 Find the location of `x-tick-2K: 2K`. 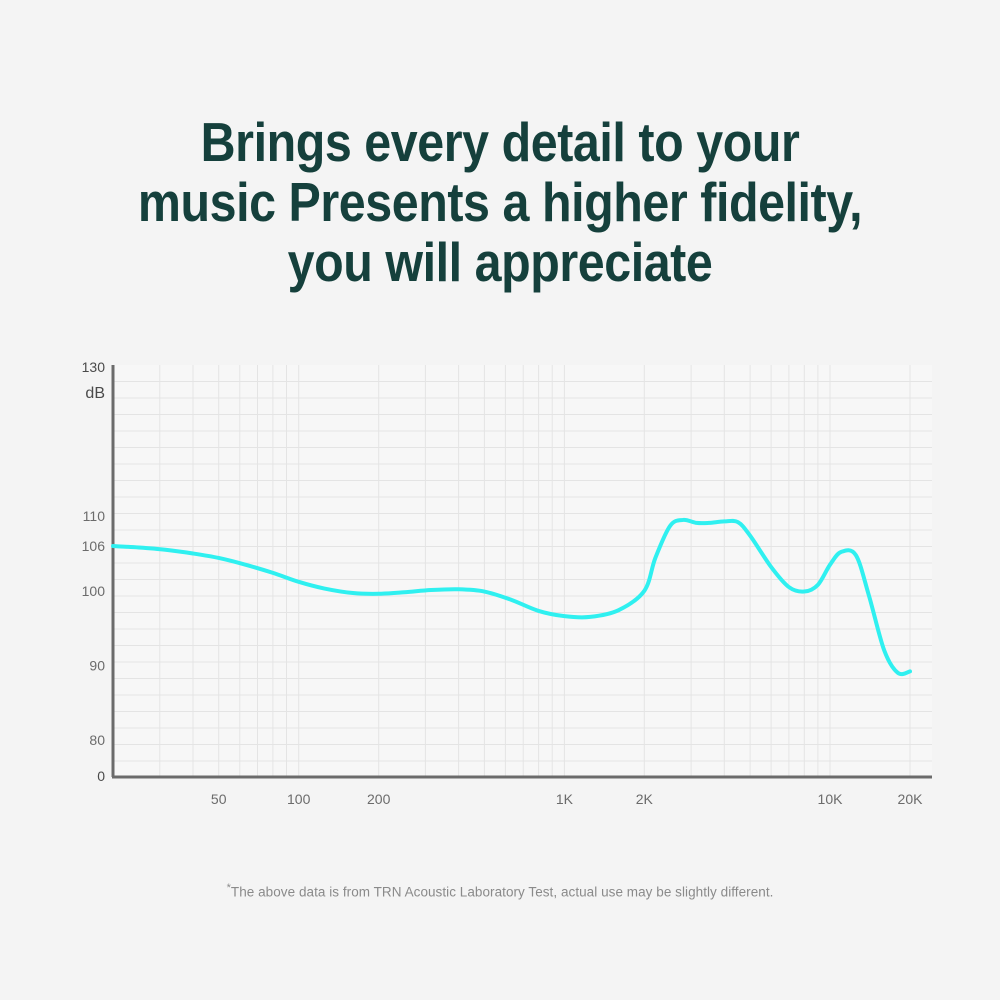

x-tick-2K: 2K is located at coordinates (645, 799).